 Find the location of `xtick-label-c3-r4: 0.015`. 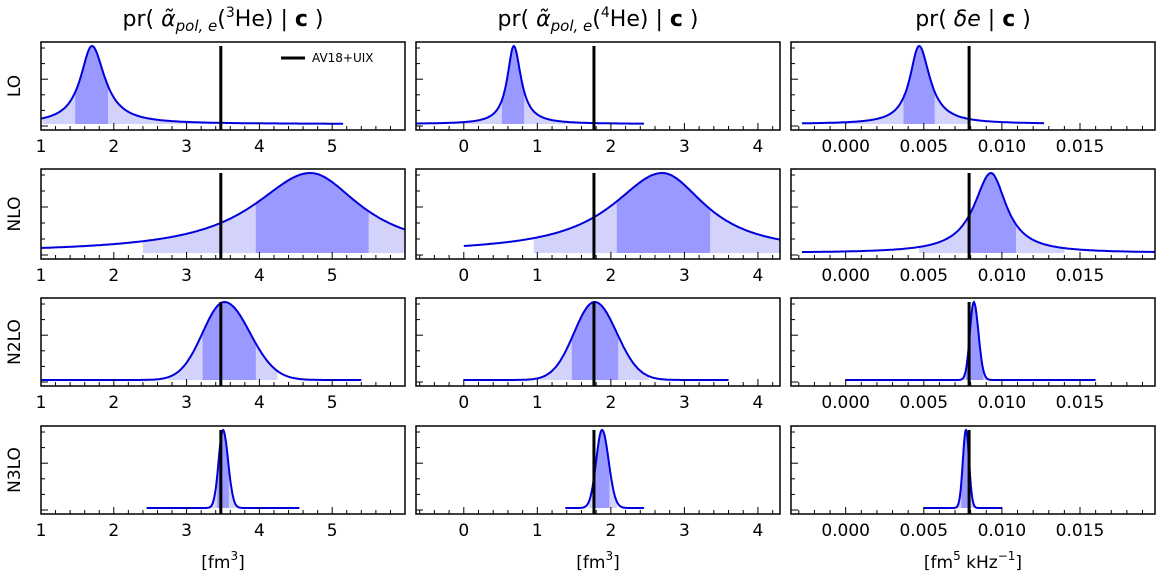

xtick-label-c3-r4: 0.015 is located at coordinates (1080, 531).